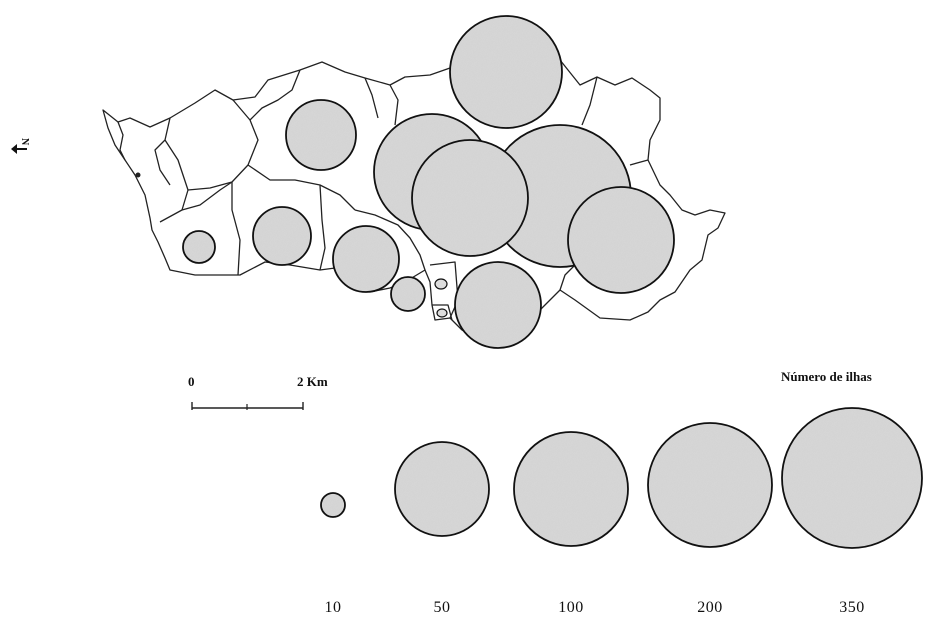 The height and width of the screenshot is (619, 925). I want to click on legend-title: Número de ilhas, so click(826, 376).